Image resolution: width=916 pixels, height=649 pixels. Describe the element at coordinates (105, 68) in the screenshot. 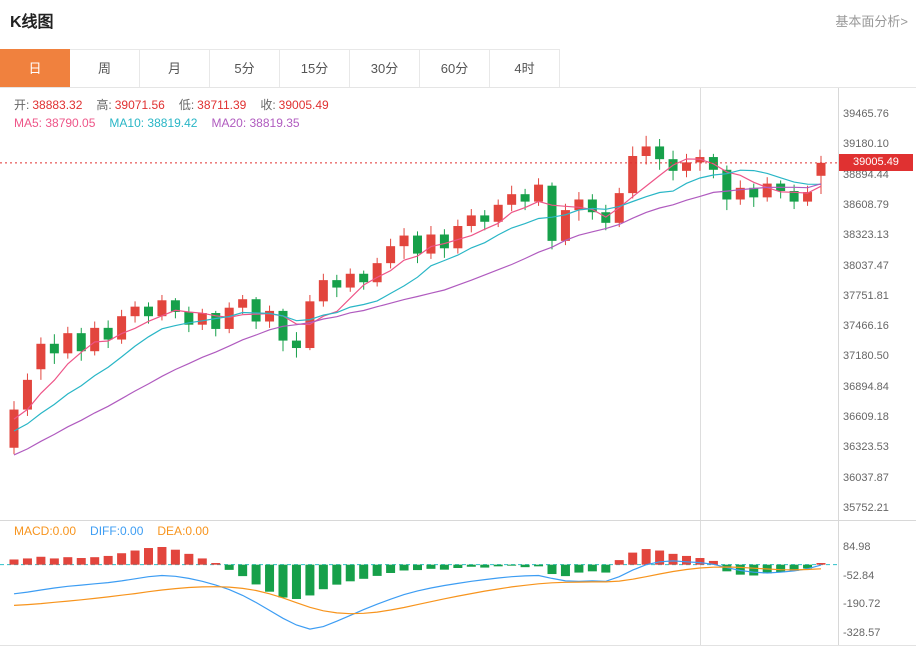

I see `tab-周: 周` at that location.